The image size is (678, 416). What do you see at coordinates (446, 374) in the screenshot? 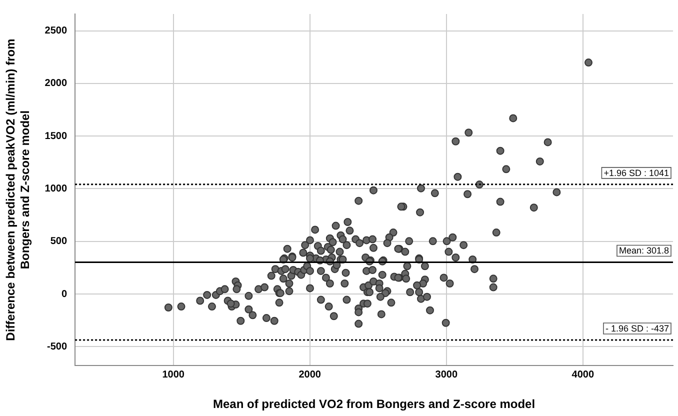
I see `x-tick-label: 3000` at bounding box center [446, 374].